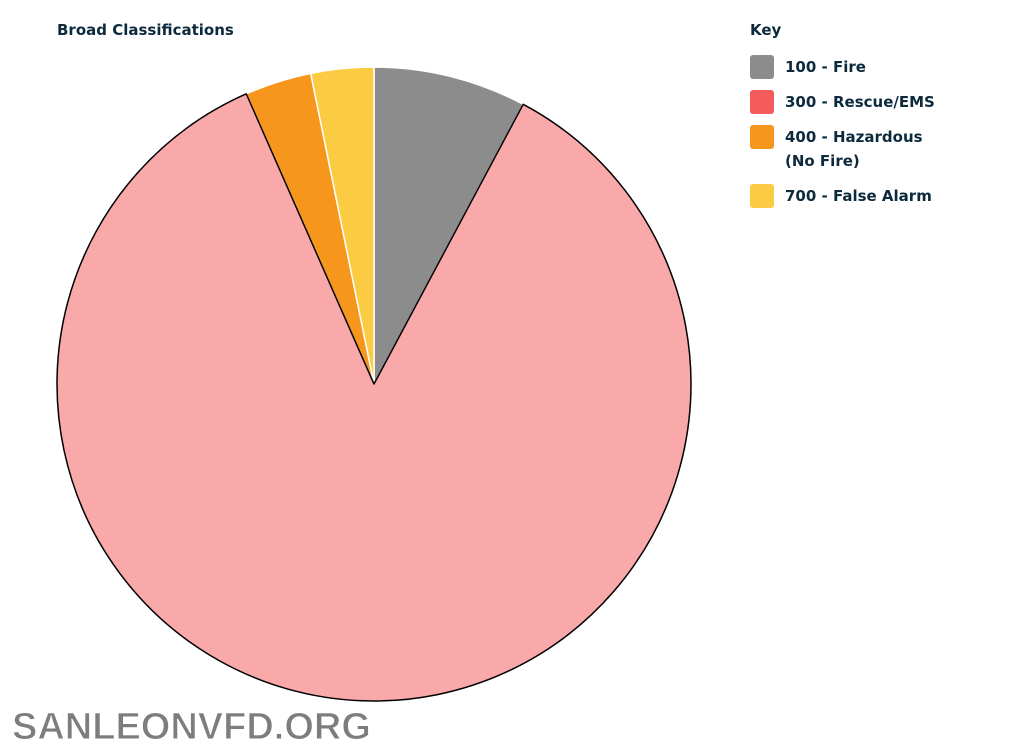 Image resolution: width=1024 pixels, height=752 pixels. Describe the element at coordinates (825, 67) in the screenshot. I see `legend-label: 100 - Fire` at that location.